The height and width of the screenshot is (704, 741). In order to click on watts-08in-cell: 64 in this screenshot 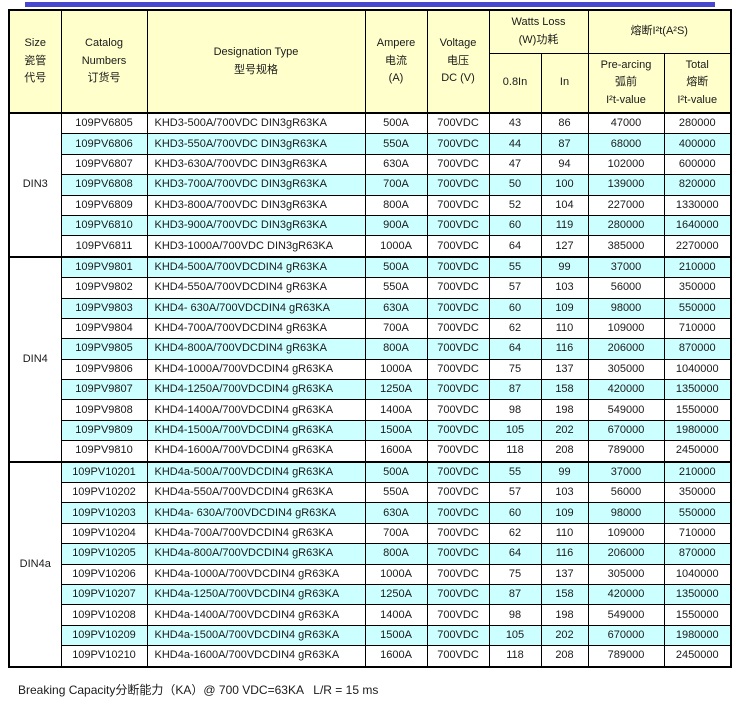, I will do `click(515, 349)`.